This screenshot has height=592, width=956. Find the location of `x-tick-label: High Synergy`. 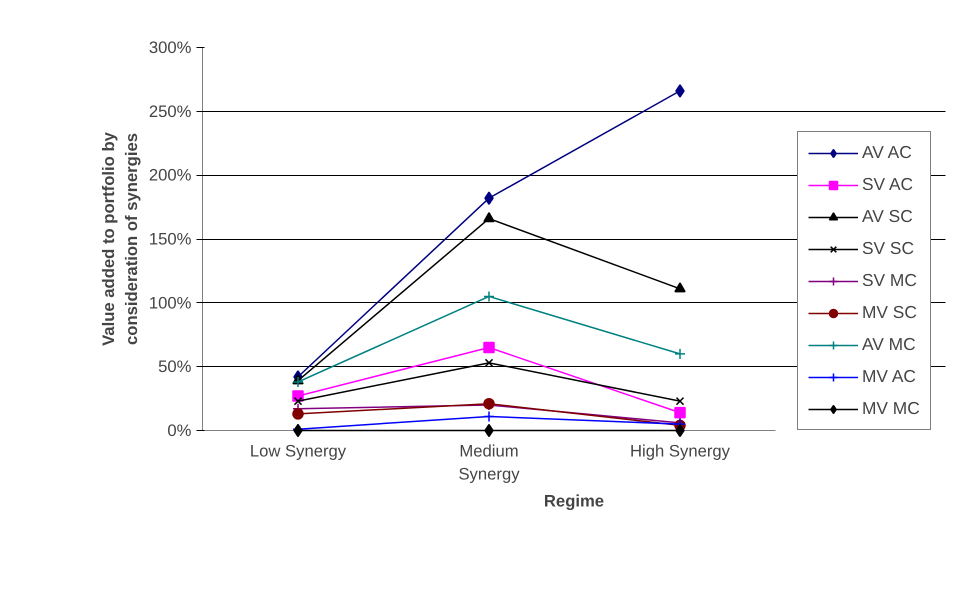

x-tick-label: High Synergy is located at coordinates (680, 451).